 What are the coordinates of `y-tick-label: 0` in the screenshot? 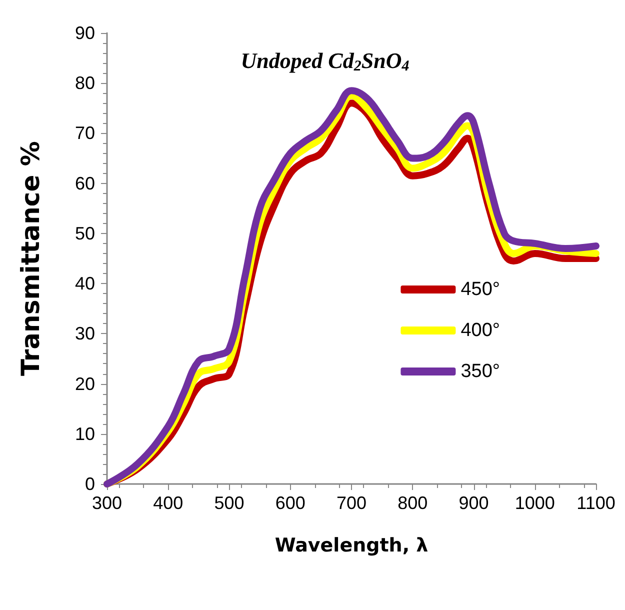 It's located at (89, 484).